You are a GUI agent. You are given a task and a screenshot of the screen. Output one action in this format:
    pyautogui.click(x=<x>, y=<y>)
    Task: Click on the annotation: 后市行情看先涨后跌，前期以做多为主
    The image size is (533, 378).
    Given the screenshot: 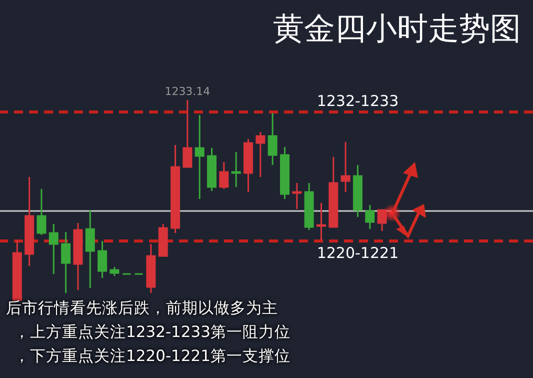 What is the action you would take?
    pyautogui.click(x=142, y=308)
    